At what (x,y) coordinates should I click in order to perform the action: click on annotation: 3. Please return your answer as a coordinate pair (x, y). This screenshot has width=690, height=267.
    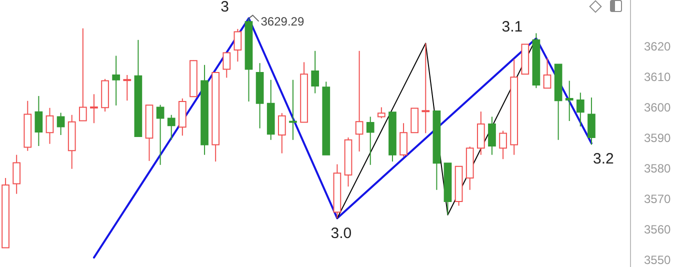
    Looking at the image, I should click on (224, 8).